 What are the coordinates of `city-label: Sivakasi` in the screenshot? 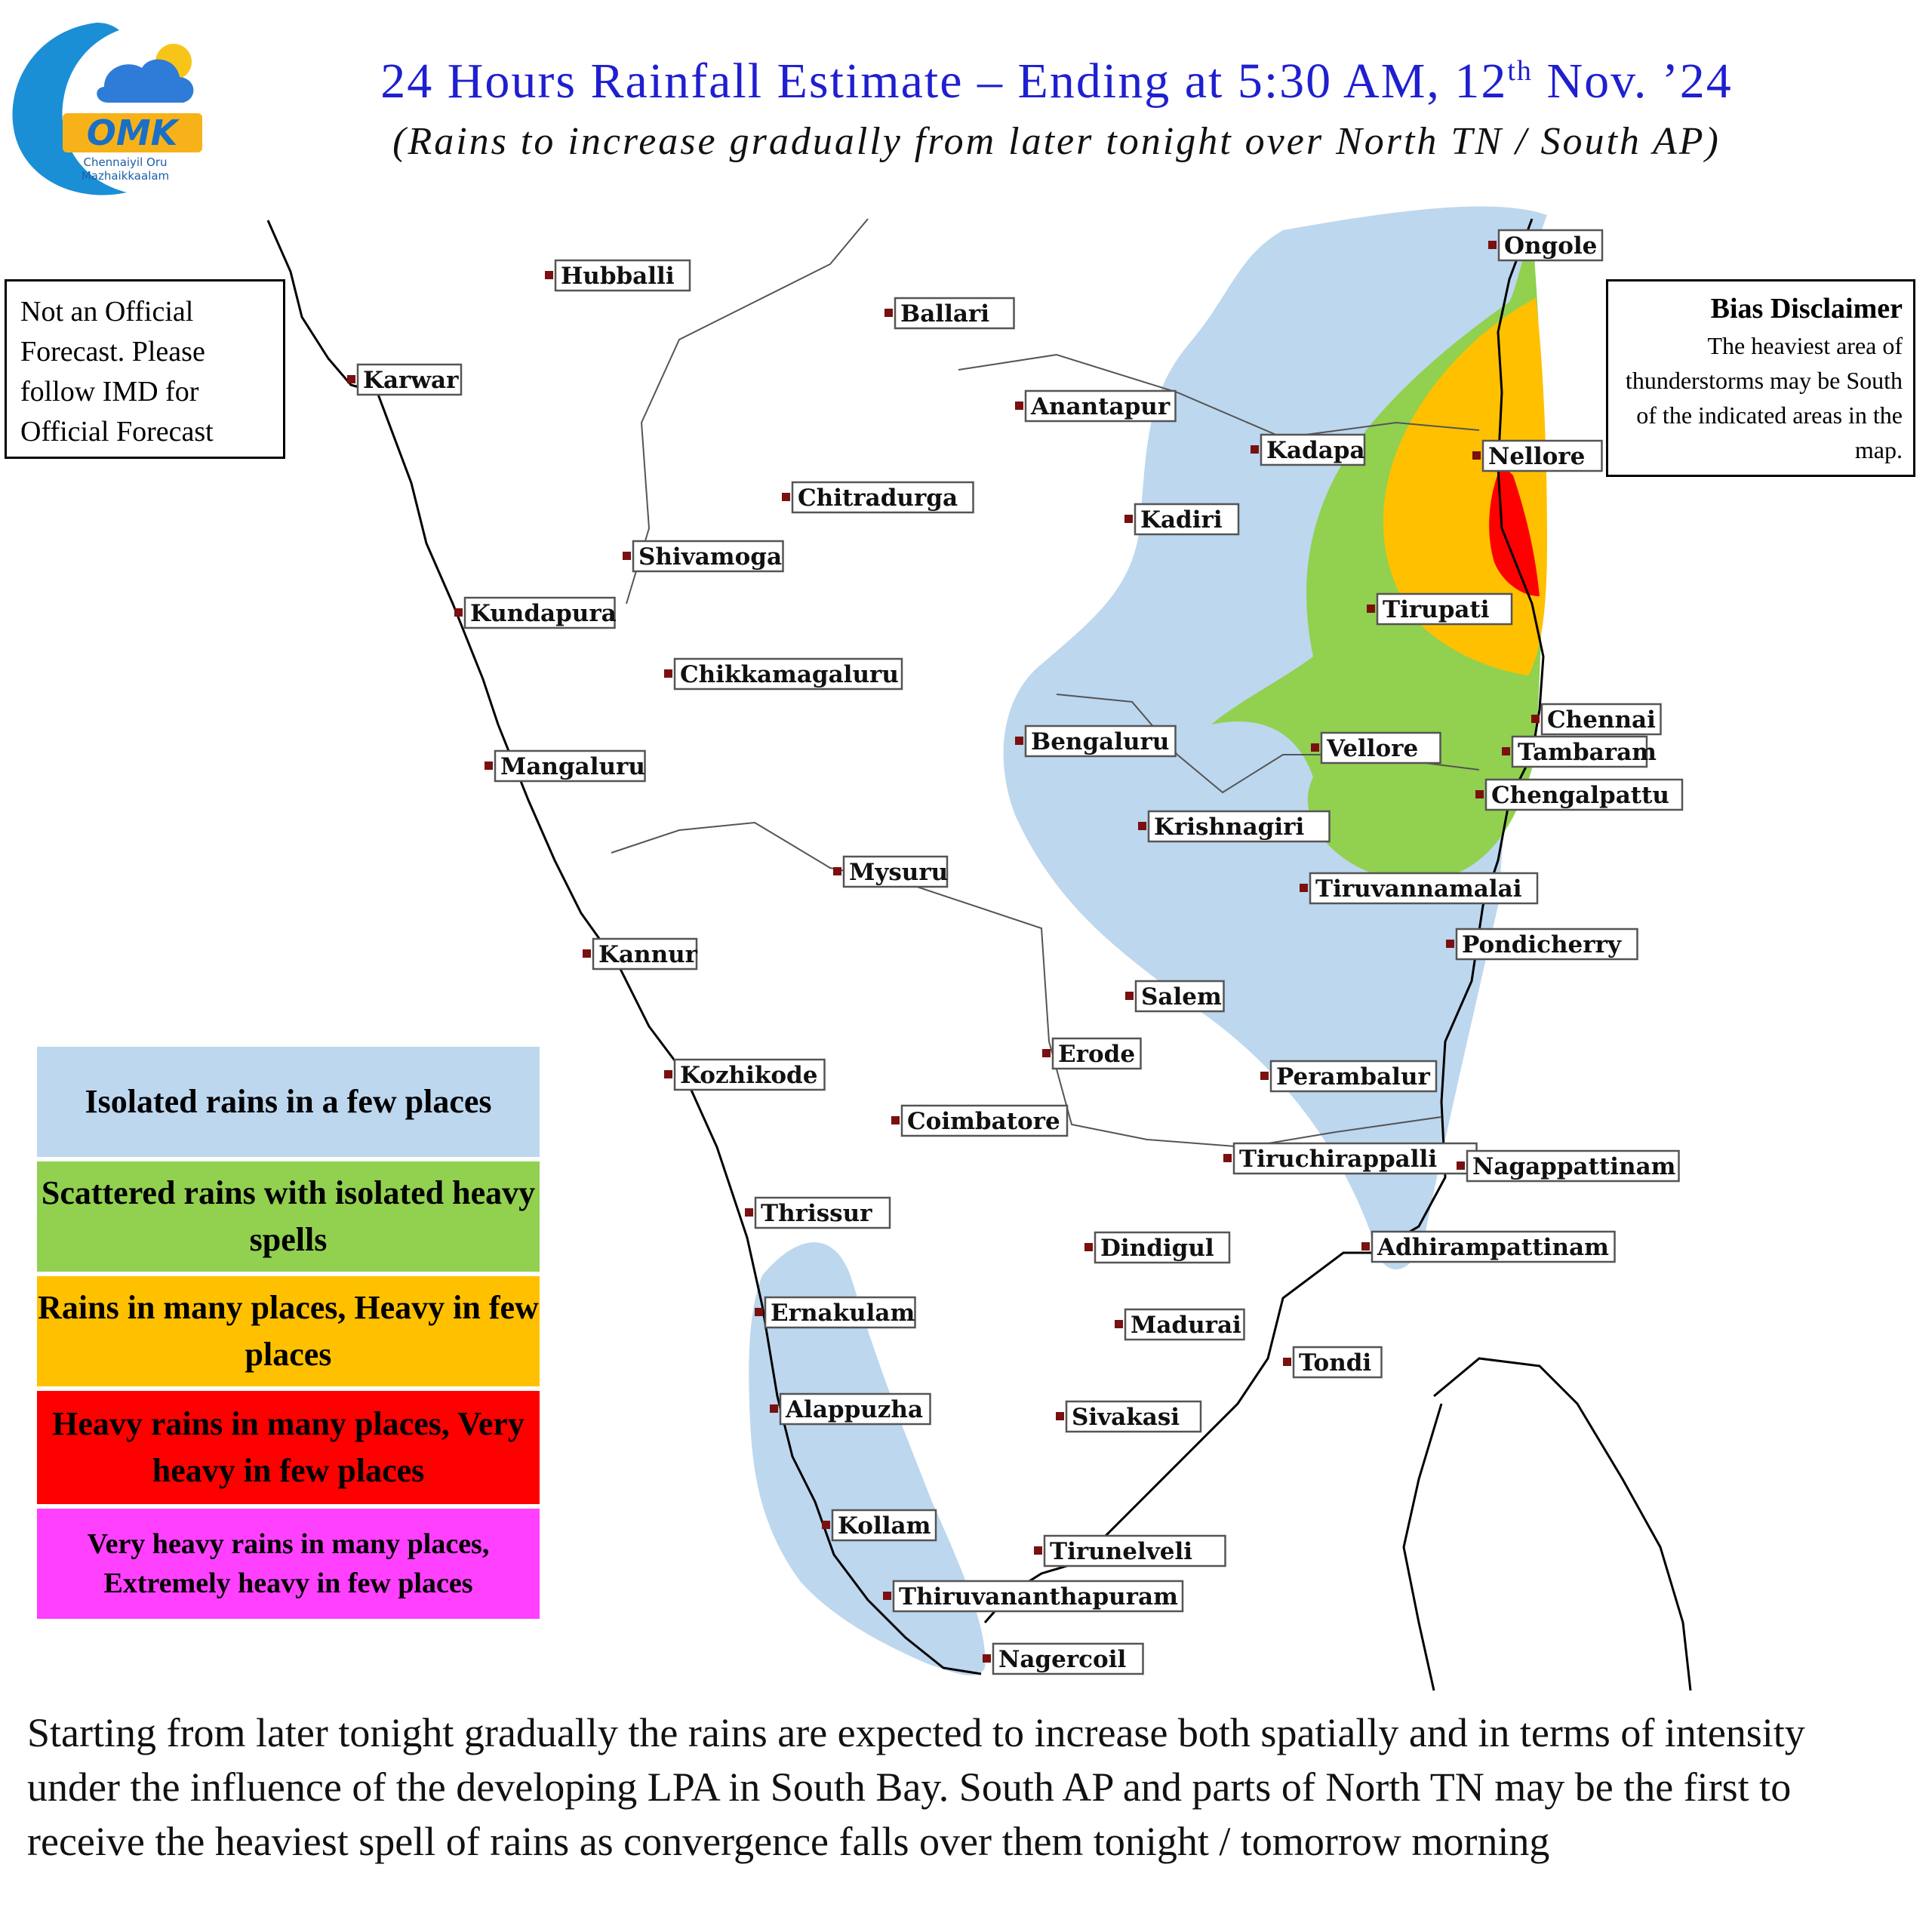 It's located at (1126, 1417).